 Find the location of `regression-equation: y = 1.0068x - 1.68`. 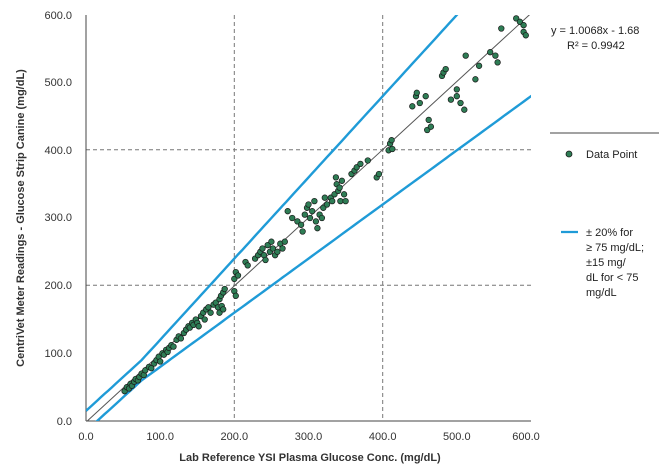

regression-equation: y = 1.0068x - 1.68 is located at coordinates (595, 31).